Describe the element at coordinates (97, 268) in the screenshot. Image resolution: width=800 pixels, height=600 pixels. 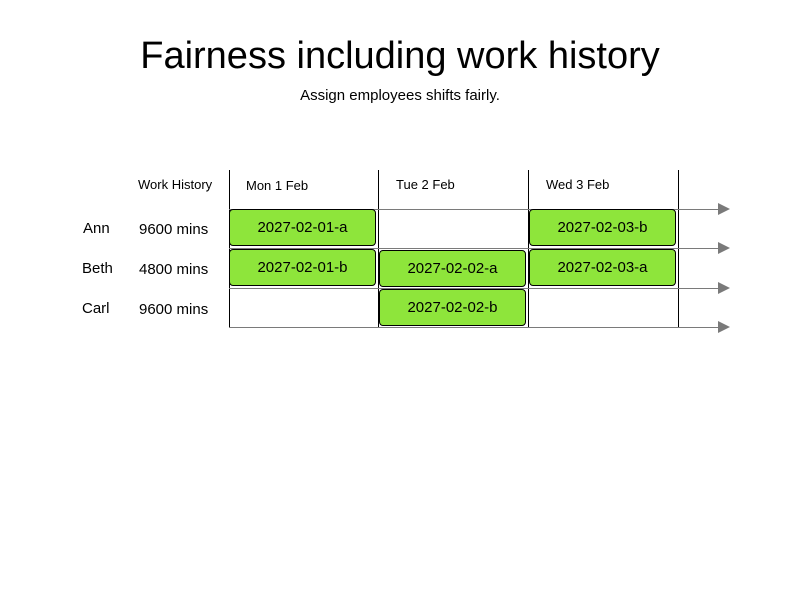
I see `employee-name-beth: Beth` at that location.